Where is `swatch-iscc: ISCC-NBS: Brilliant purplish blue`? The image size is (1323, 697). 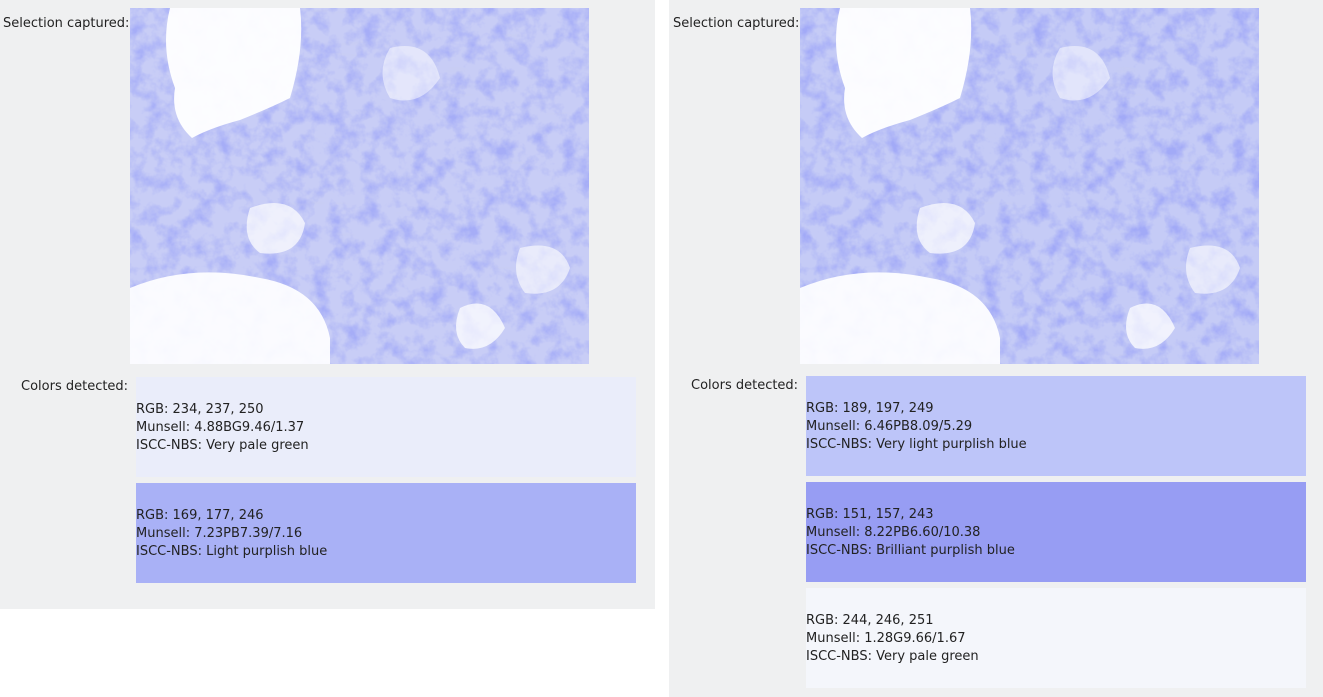 swatch-iscc: ISCC-NBS: Brilliant purplish blue is located at coordinates (910, 550).